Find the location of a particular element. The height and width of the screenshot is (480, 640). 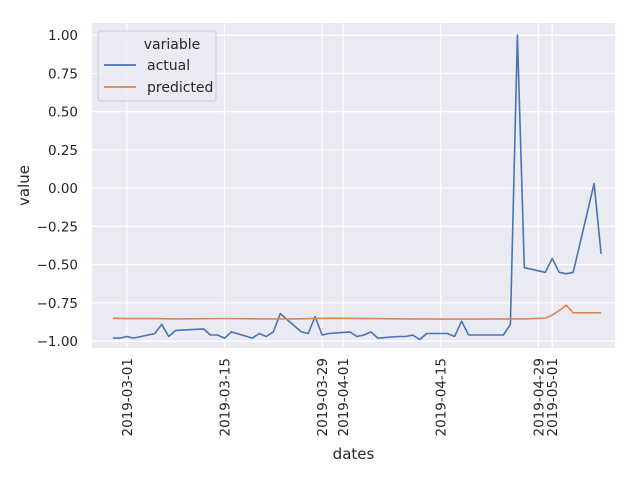

x-tick-label: 2019-03-29 is located at coordinates (323, 397).